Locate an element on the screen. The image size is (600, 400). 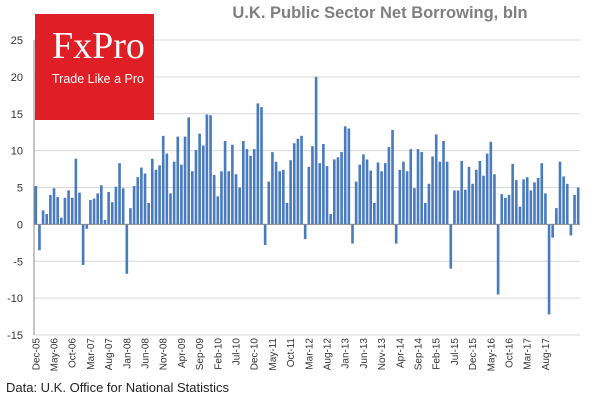
x-tick-label: May-11 is located at coordinates (273, 354).